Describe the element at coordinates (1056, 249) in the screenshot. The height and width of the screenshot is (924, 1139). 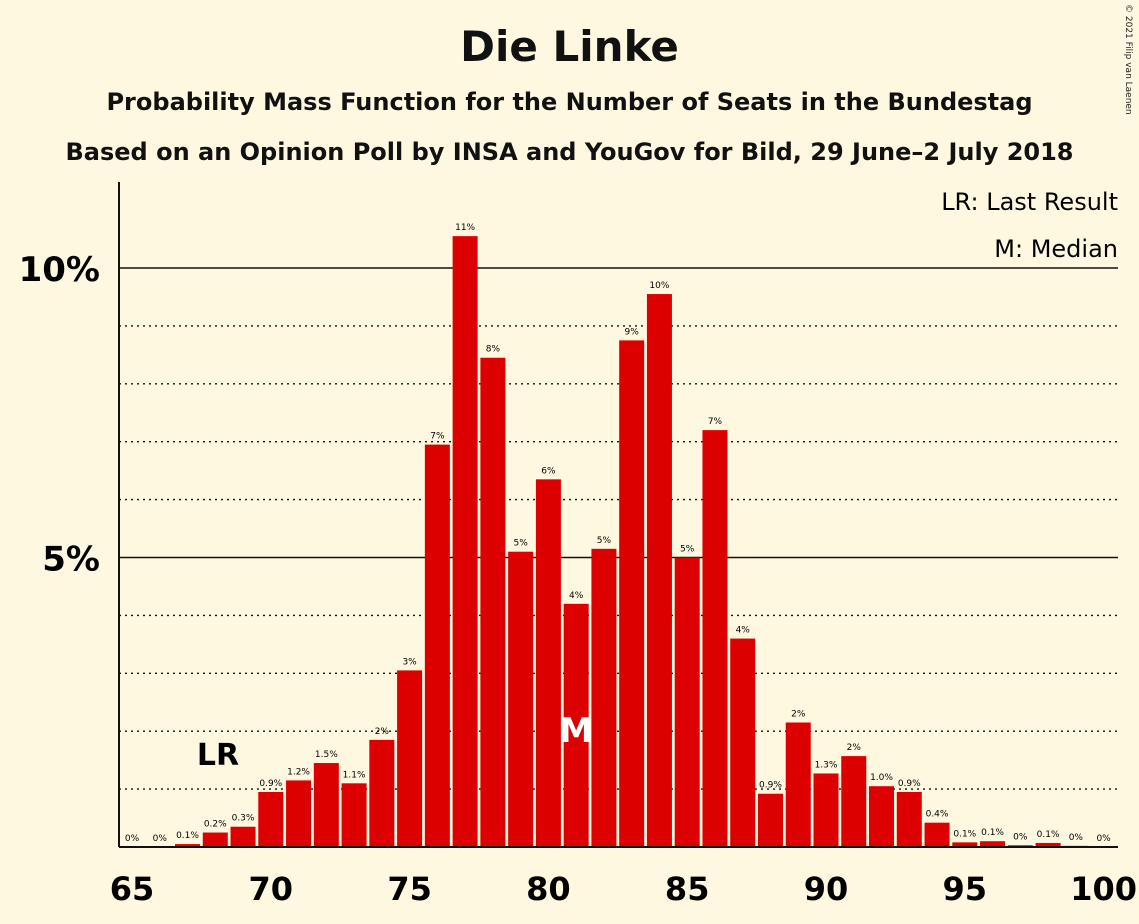
I see `legend-median: M: Median` at that location.